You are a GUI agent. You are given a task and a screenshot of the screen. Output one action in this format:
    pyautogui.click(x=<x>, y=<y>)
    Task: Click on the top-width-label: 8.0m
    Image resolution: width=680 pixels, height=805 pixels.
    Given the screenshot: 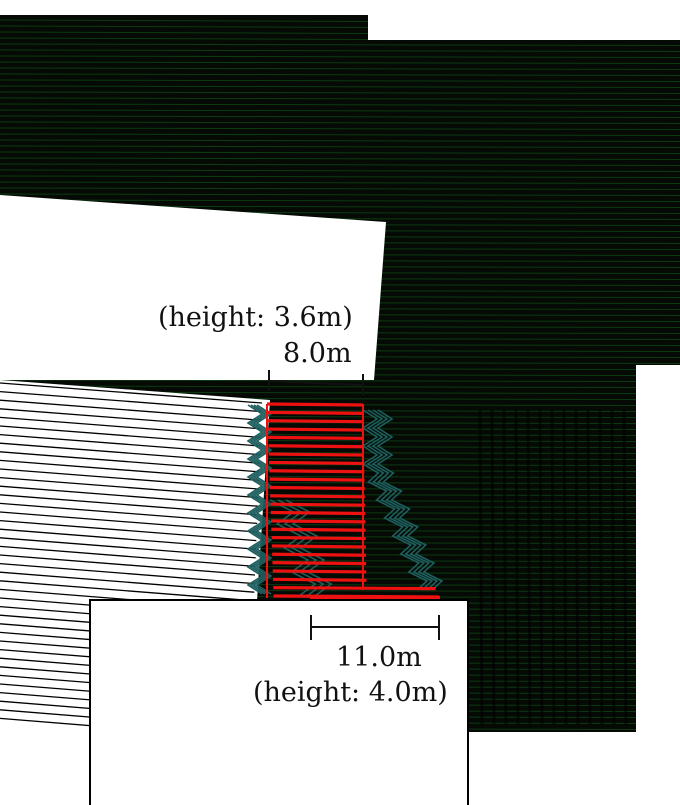 What is the action you would take?
    pyautogui.click(x=317, y=353)
    